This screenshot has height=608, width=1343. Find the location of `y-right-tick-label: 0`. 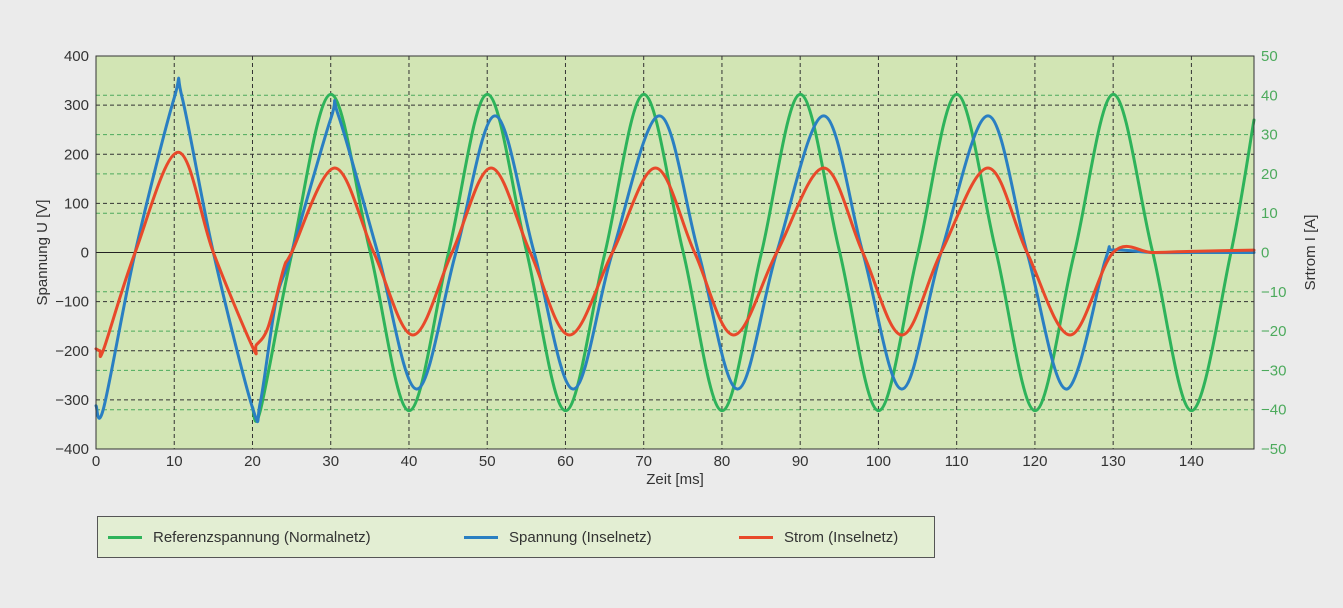

y-right-tick-label: 0 is located at coordinates (1265, 253).